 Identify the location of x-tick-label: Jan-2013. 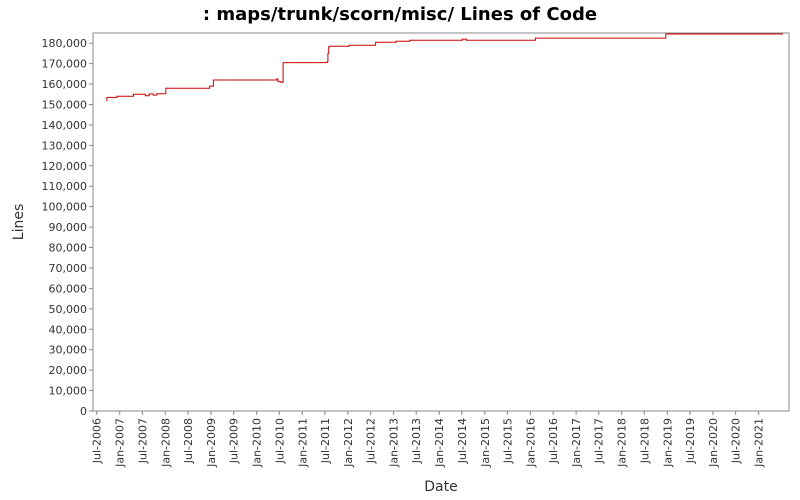
(394, 443).